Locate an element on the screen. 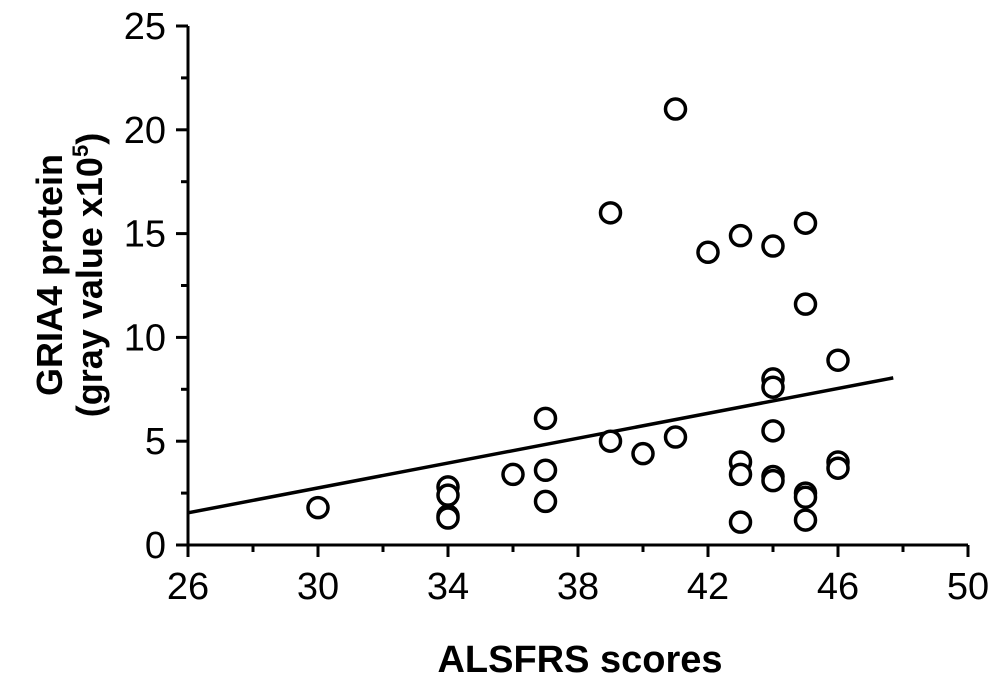 The image size is (1006, 685). y-tick-label: 0 is located at coordinates (155, 546).